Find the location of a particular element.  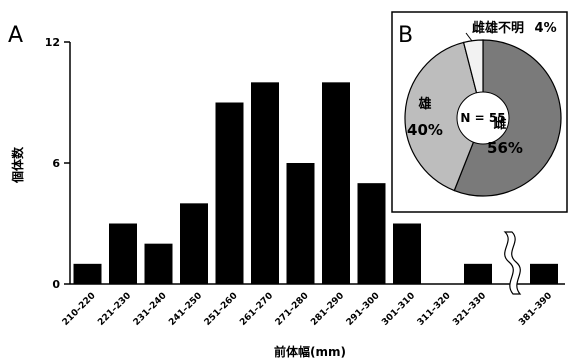

slice-label-female: 雌 is located at coordinates (499, 124).